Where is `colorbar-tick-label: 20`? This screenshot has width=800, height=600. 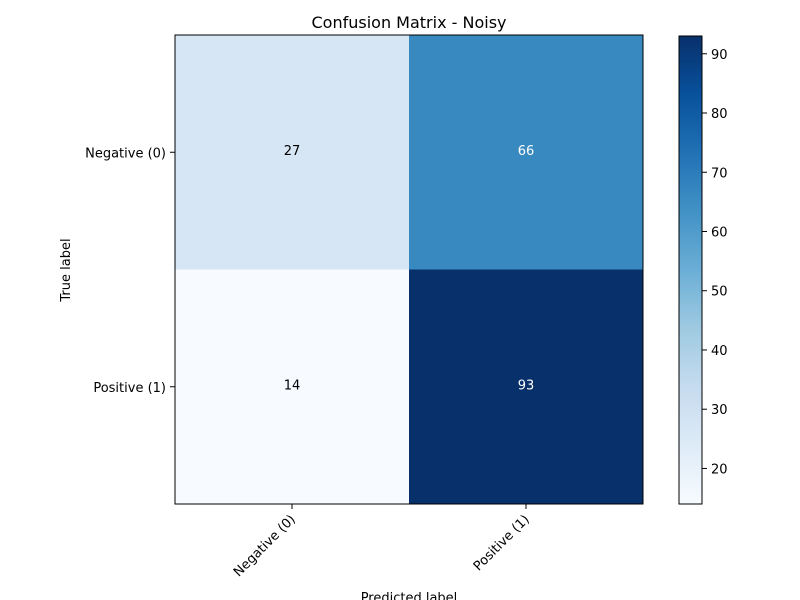 colorbar-tick-label: 20 is located at coordinates (719, 469).